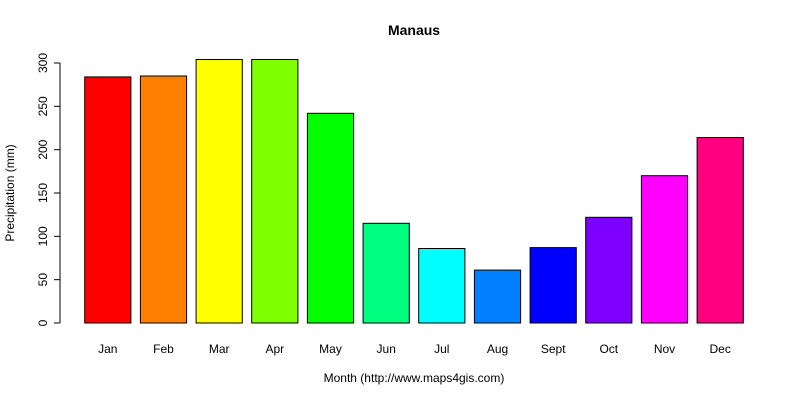 The width and height of the screenshot is (800, 405). What do you see at coordinates (108, 200) in the screenshot?
I see `bar-jan` at bounding box center [108, 200].